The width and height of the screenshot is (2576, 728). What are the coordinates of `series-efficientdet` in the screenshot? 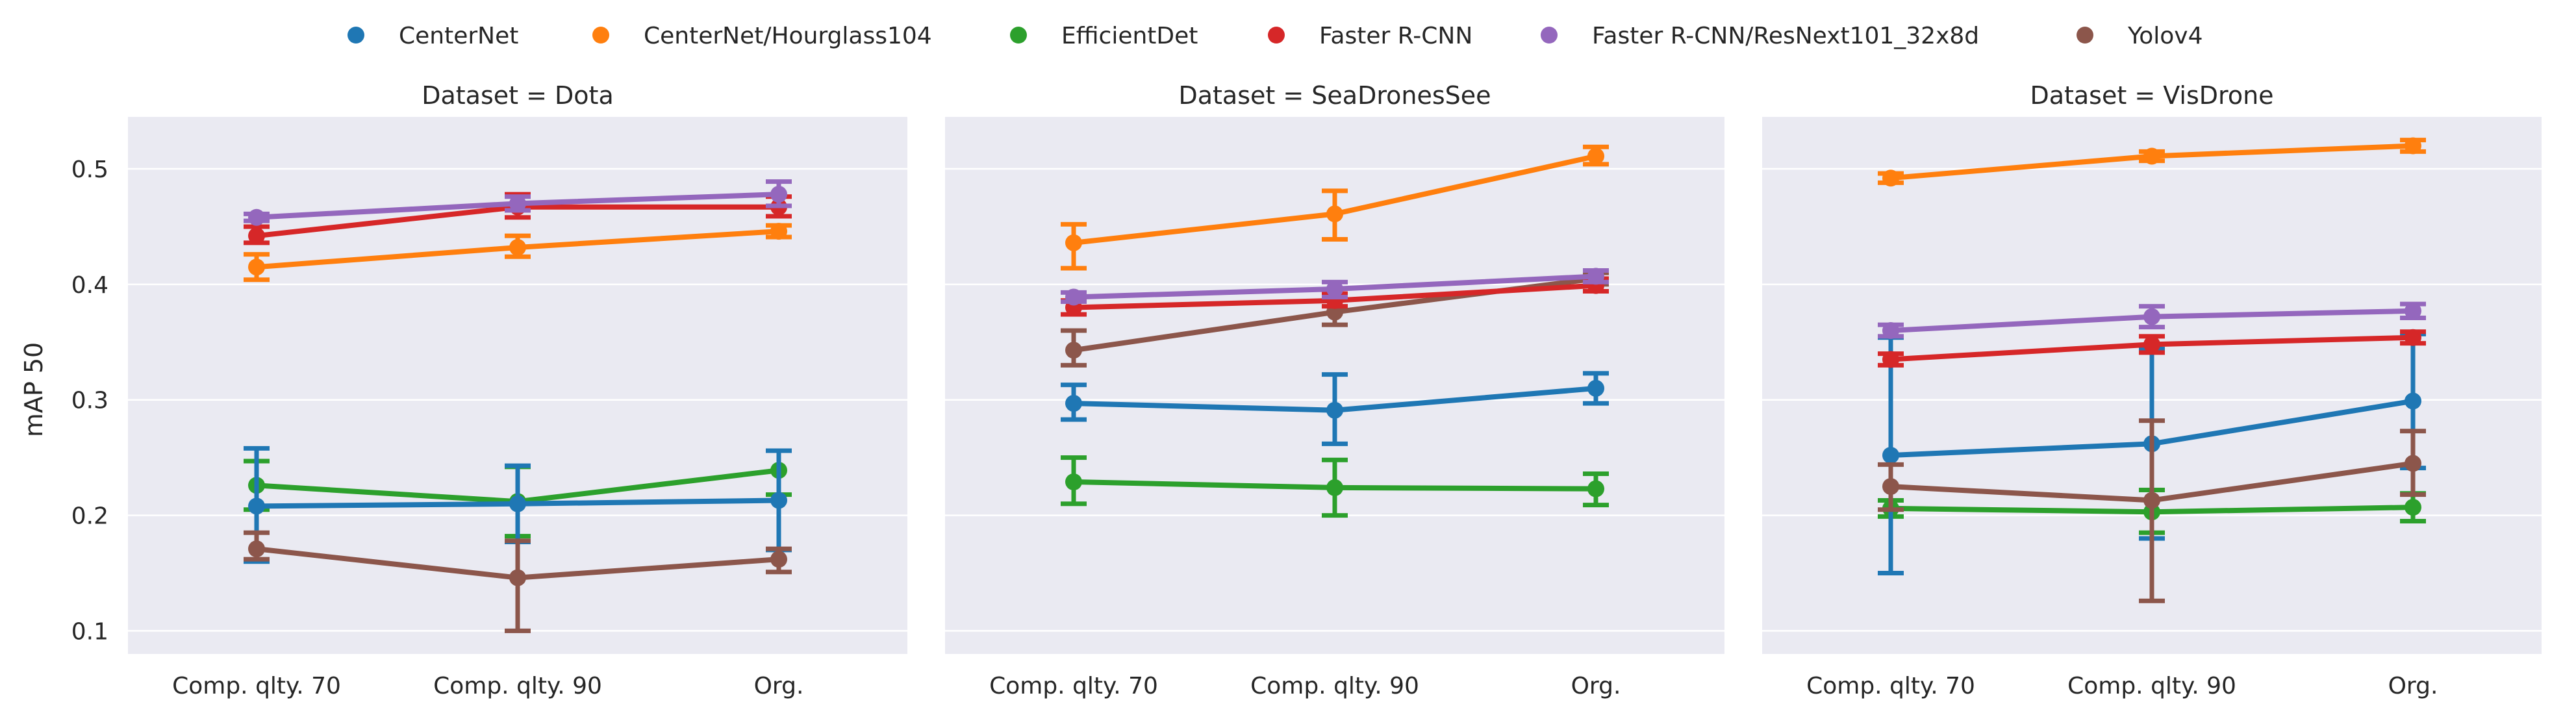 It's located at (1335, 486).